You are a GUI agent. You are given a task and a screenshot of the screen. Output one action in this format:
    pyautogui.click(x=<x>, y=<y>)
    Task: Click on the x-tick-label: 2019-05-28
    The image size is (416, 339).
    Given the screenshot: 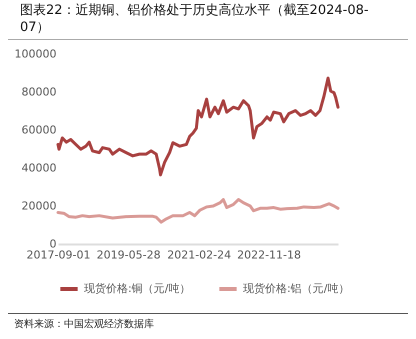 What is the action you would take?
    pyautogui.click(x=128, y=255)
    